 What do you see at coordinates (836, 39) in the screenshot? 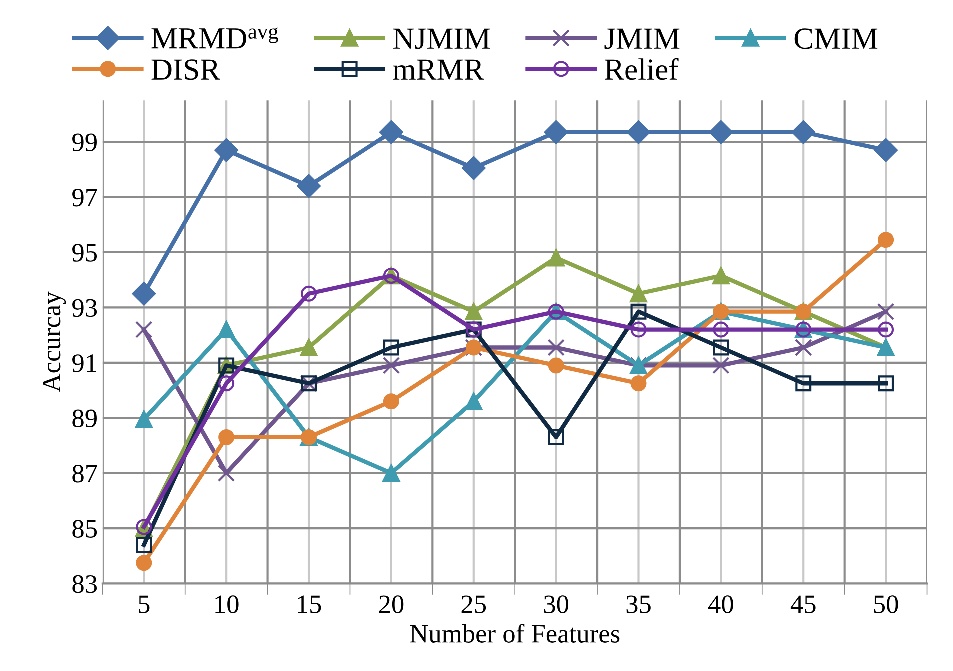
I see `legend-label: CMIM` at bounding box center [836, 39].